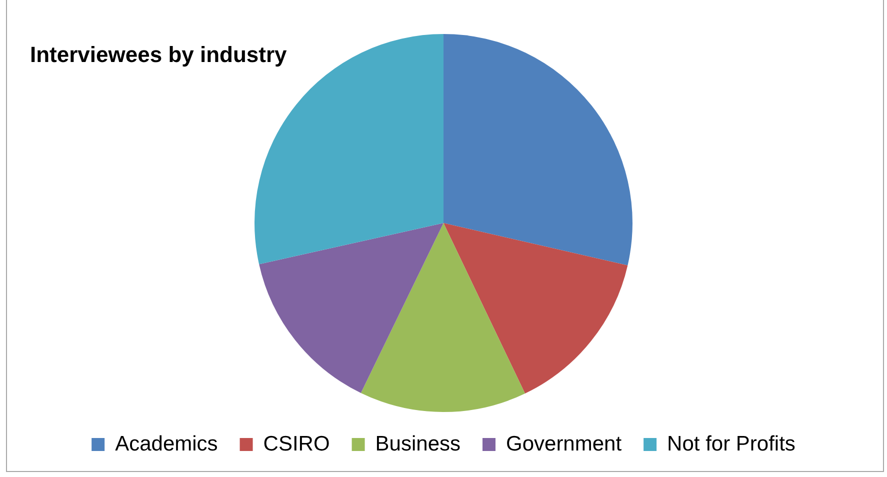  What do you see at coordinates (296, 444) in the screenshot?
I see `legend-label: CSIRO` at bounding box center [296, 444].